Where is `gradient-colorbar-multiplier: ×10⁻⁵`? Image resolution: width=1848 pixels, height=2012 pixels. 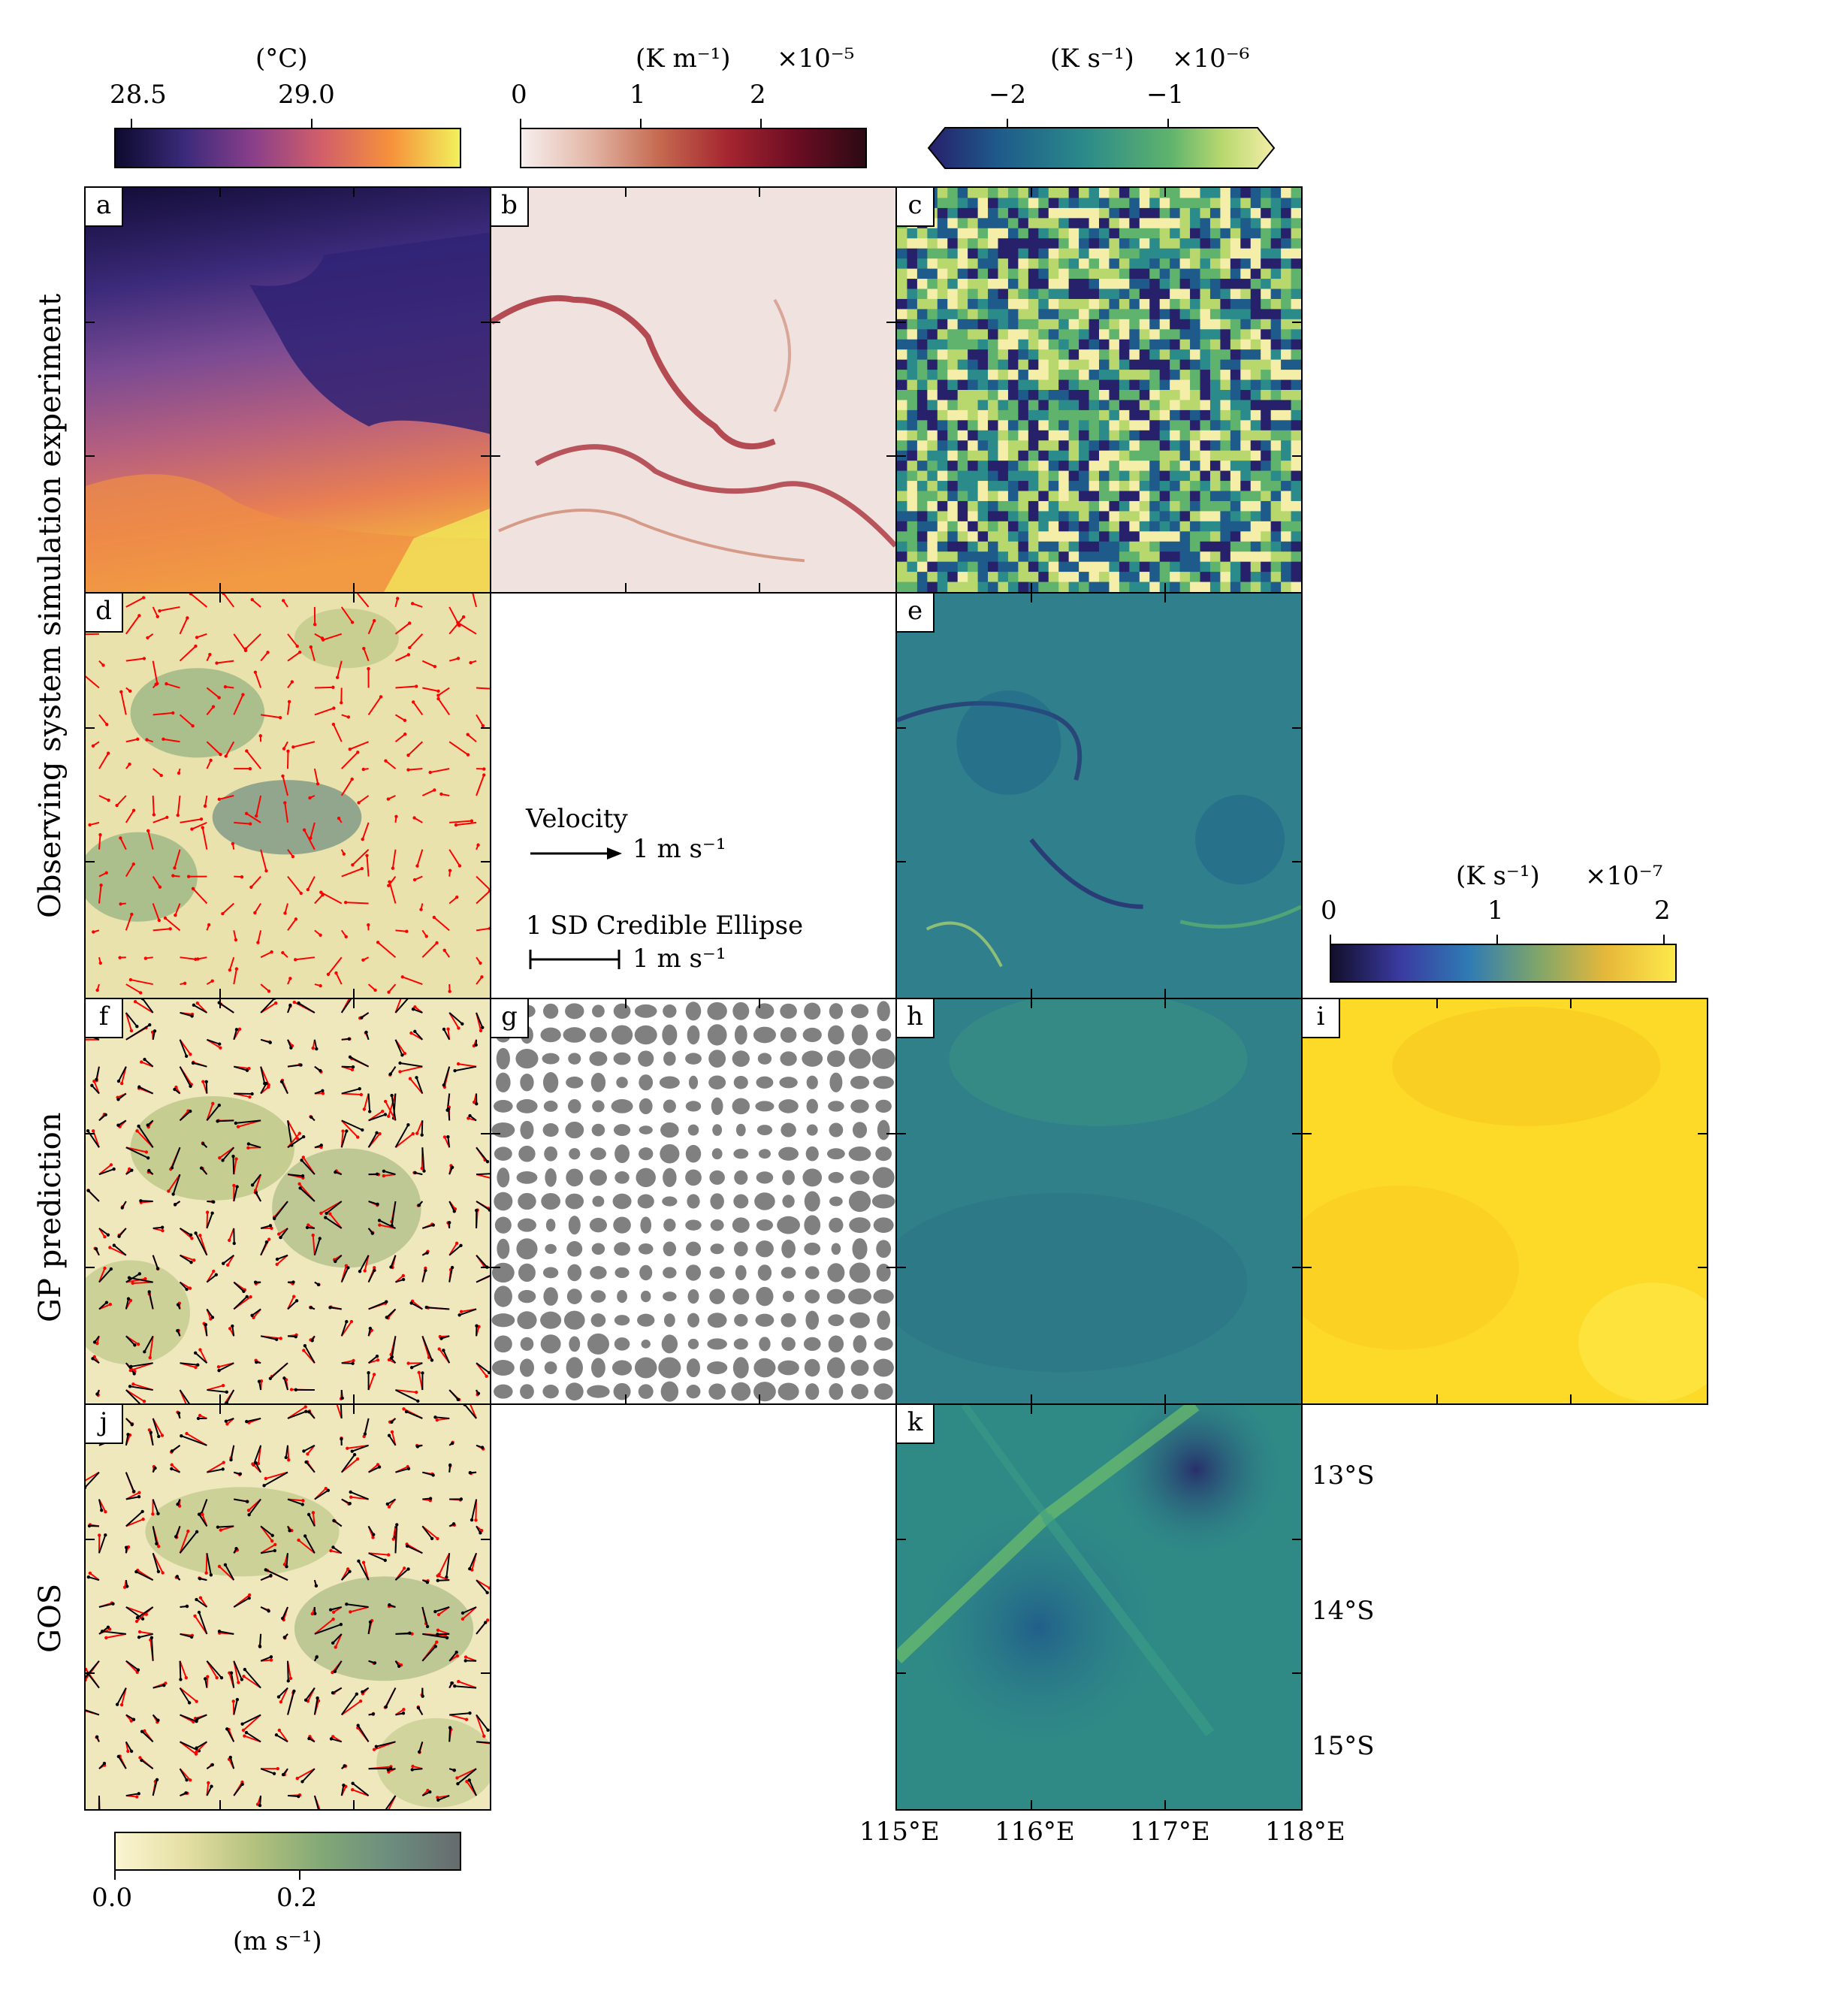 gradient-colorbar-multiplier: ×10⁻⁵ is located at coordinates (816, 59).